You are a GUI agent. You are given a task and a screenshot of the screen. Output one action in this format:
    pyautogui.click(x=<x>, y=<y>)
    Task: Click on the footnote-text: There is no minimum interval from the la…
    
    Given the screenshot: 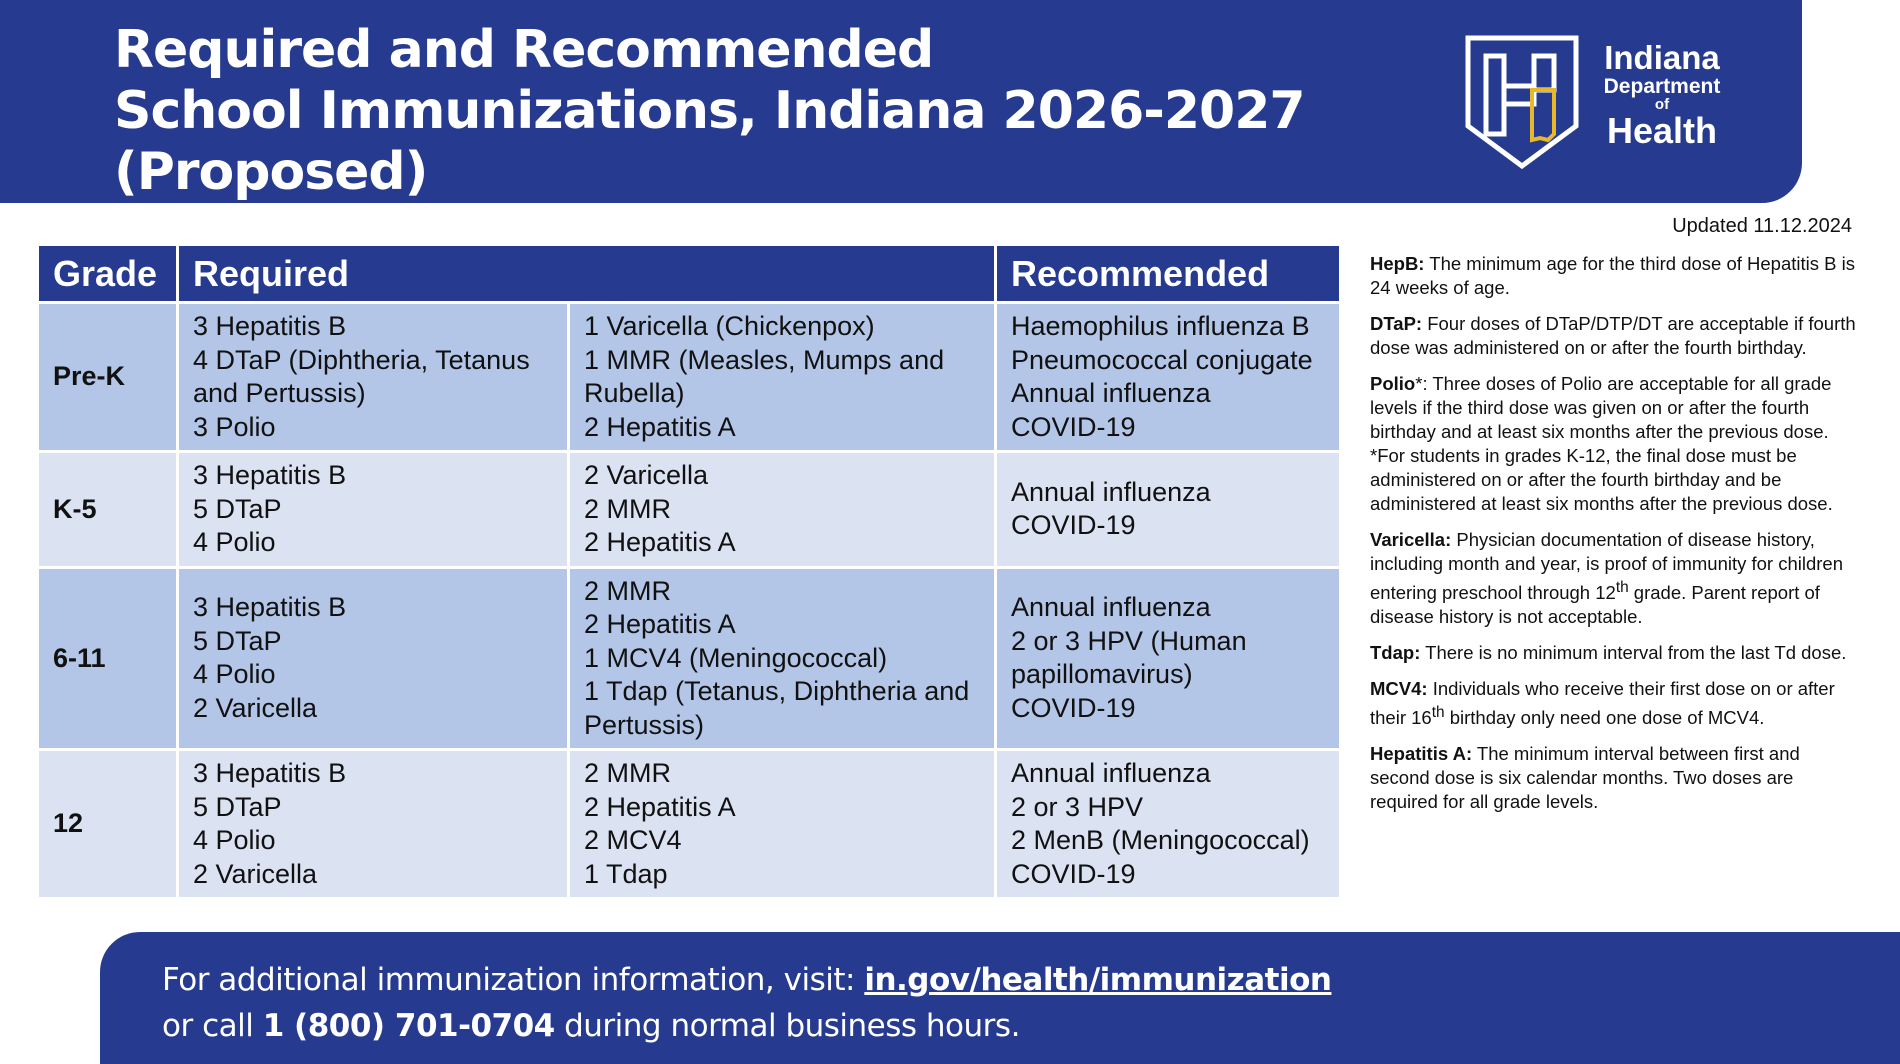 What is the action you would take?
    pyautogui.click(x=1633, y=653)
    